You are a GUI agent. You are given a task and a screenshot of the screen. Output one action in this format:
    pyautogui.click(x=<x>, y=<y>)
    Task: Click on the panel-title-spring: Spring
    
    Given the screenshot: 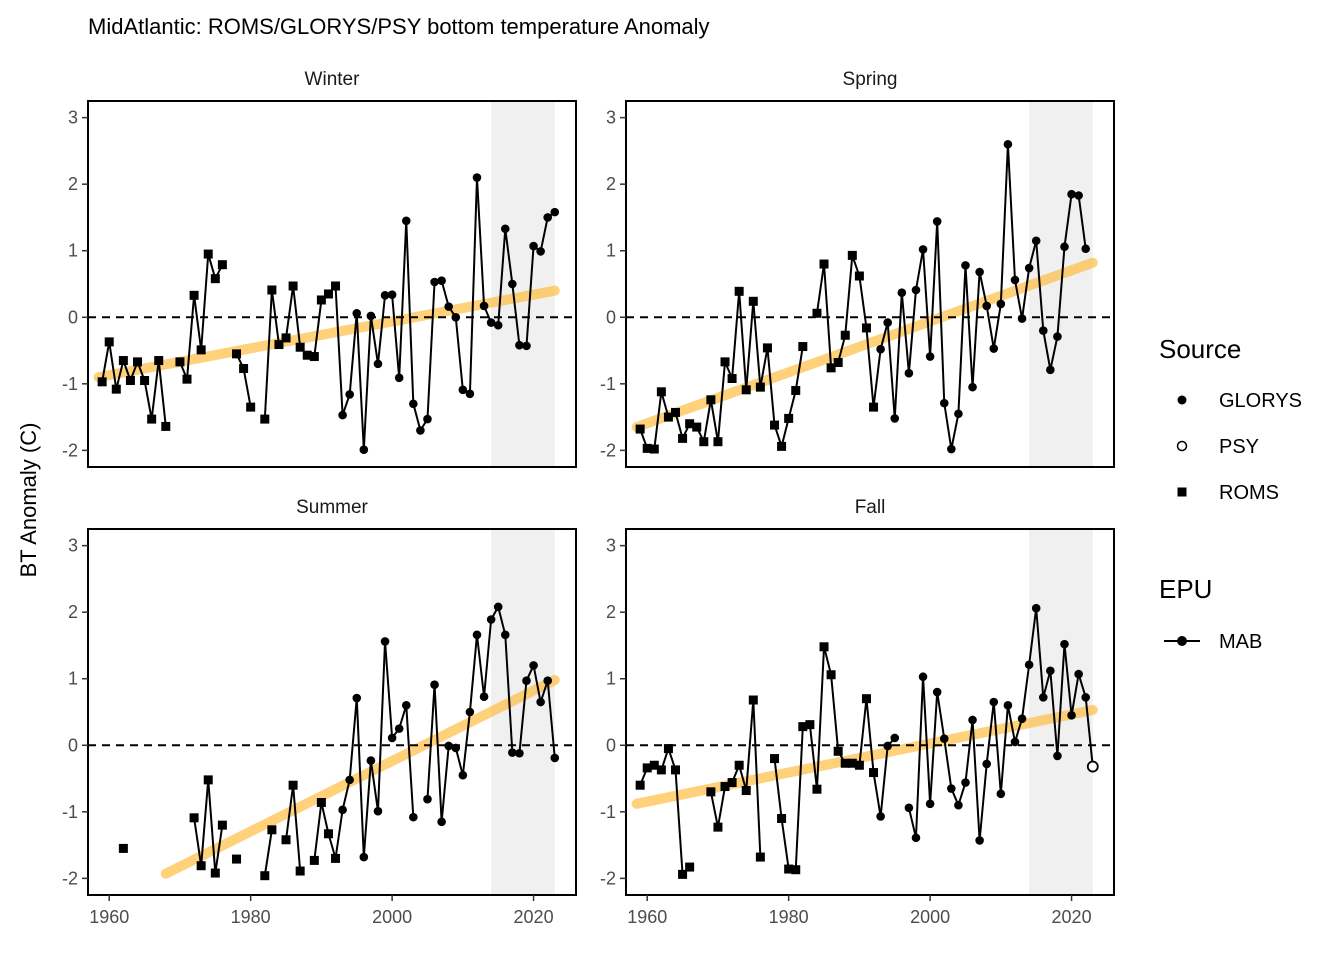 What is the action you would take?
    pyautogui.click(x=870, y=79)
    